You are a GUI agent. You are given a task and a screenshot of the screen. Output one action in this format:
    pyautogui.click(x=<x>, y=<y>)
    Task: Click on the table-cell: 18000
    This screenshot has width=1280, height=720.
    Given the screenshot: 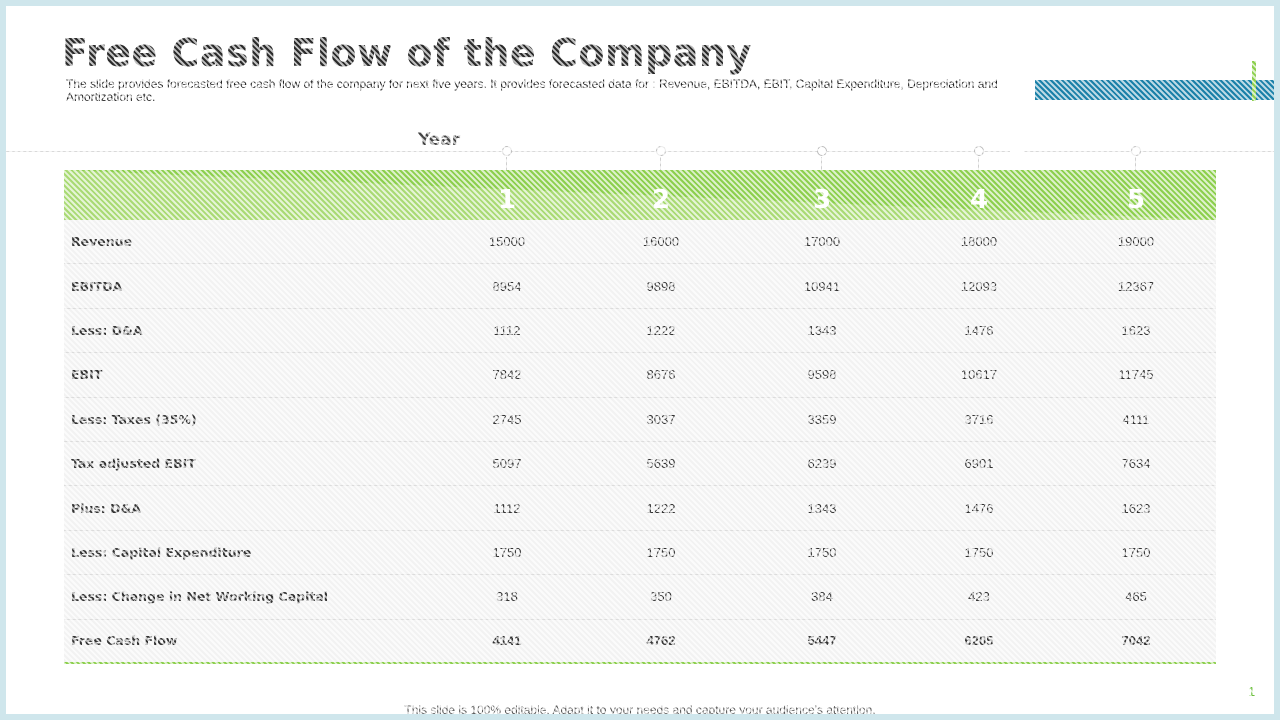 What is the action you would take?
    pyautogui.click(x=979, y=242)
    